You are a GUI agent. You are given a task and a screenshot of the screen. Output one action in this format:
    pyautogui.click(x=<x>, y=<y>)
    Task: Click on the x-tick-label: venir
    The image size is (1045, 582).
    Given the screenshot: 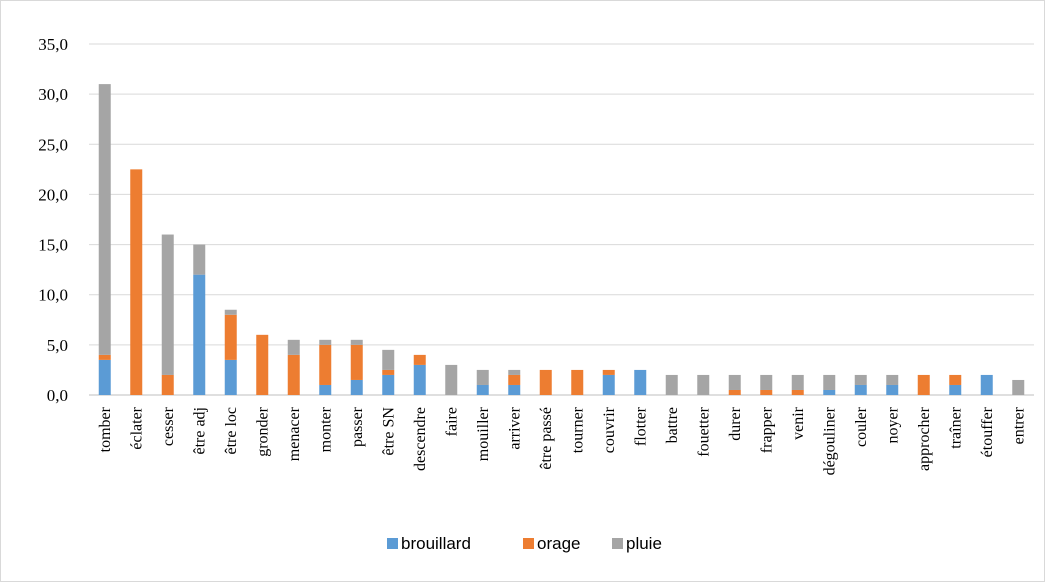 What is the action you would take?
    pyautogui.click(x=798, y=423)
    